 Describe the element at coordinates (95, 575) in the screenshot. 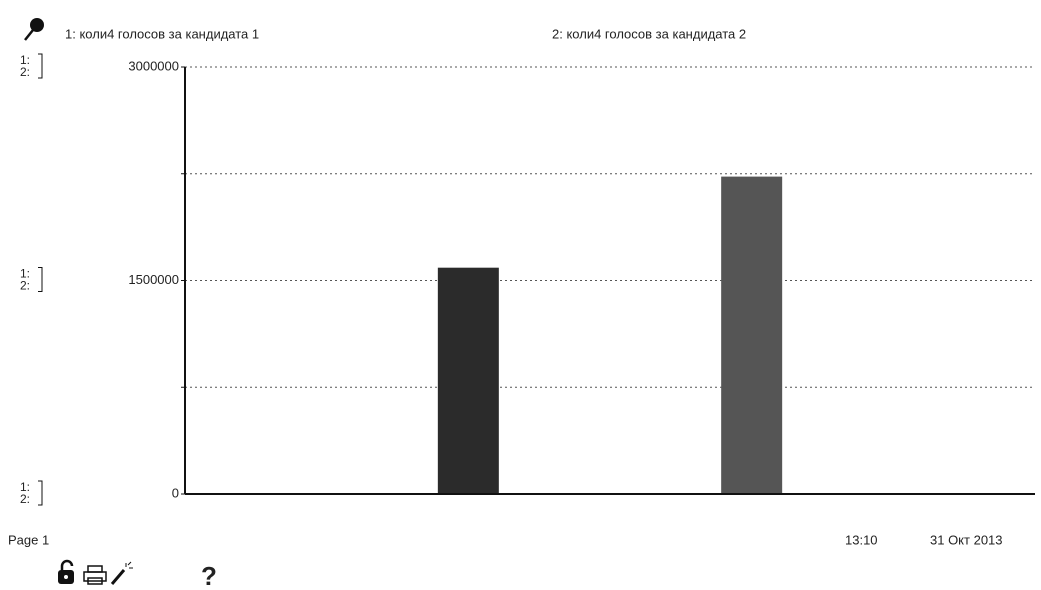

I see `print-icon` at that location.